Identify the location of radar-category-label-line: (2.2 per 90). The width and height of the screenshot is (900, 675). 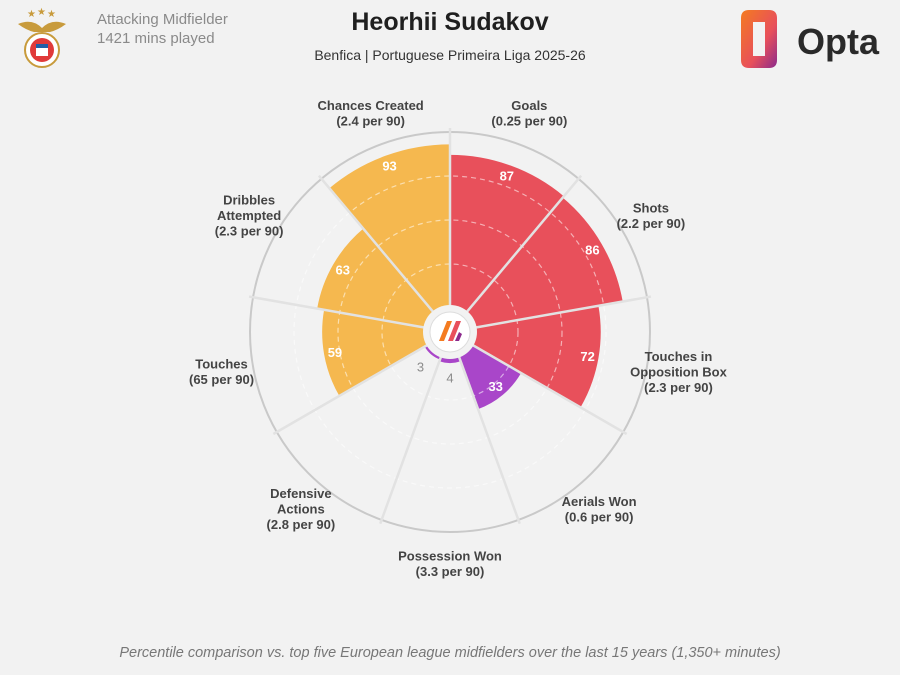
(651, 223).